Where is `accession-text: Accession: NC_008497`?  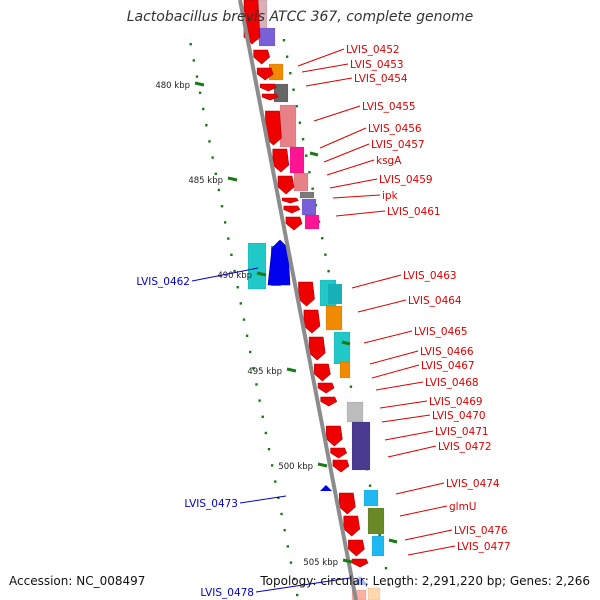 accession-text: Accession: NC_008497 is located at coordinates (77, 581).